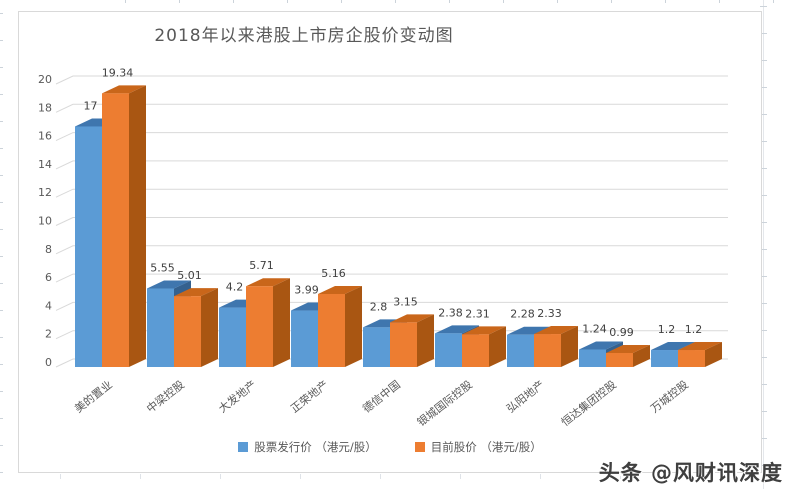  Describe the element at coordinates (763, 247) in the screenshot. I see `spreadsheet-row-gridlines-right` at that location.